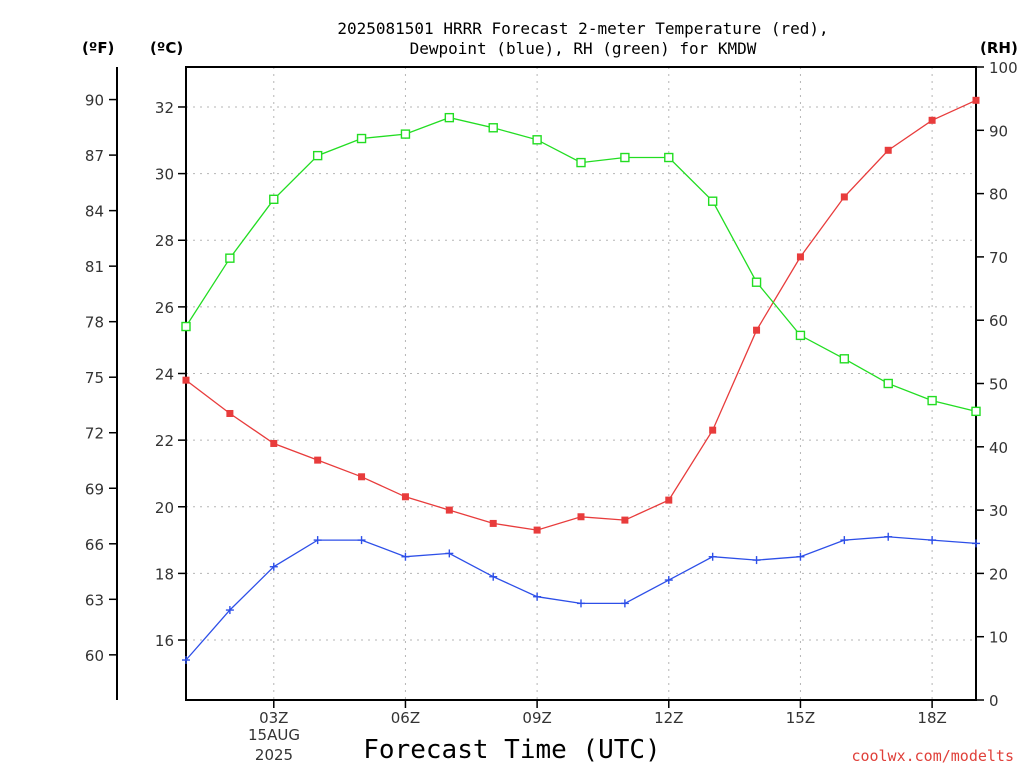  I want to click on fahrenheit-tick-label: 78, so click(94, 323).